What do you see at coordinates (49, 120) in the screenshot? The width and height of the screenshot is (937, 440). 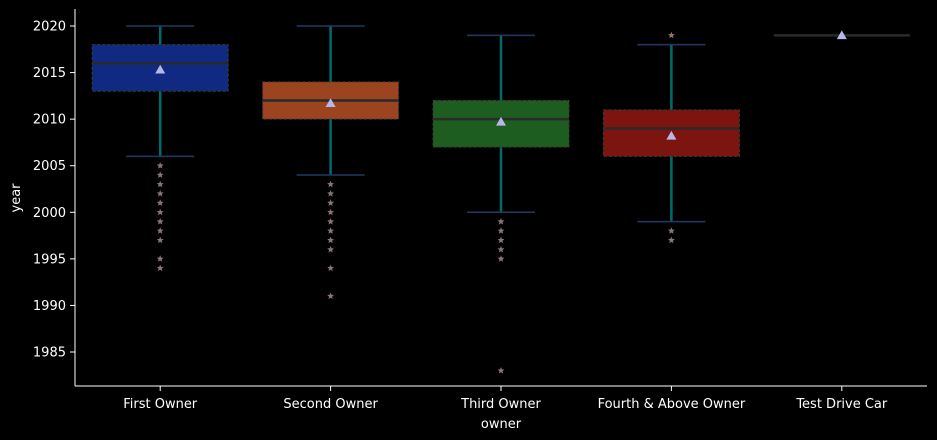 I see `y-tick-label: 2010` at bounding box center [49, 120].